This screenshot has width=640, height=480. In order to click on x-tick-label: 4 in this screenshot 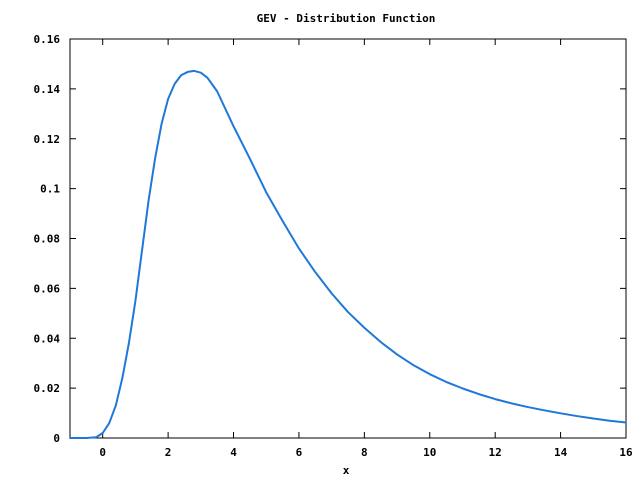, I will do `click(233, 452)`.